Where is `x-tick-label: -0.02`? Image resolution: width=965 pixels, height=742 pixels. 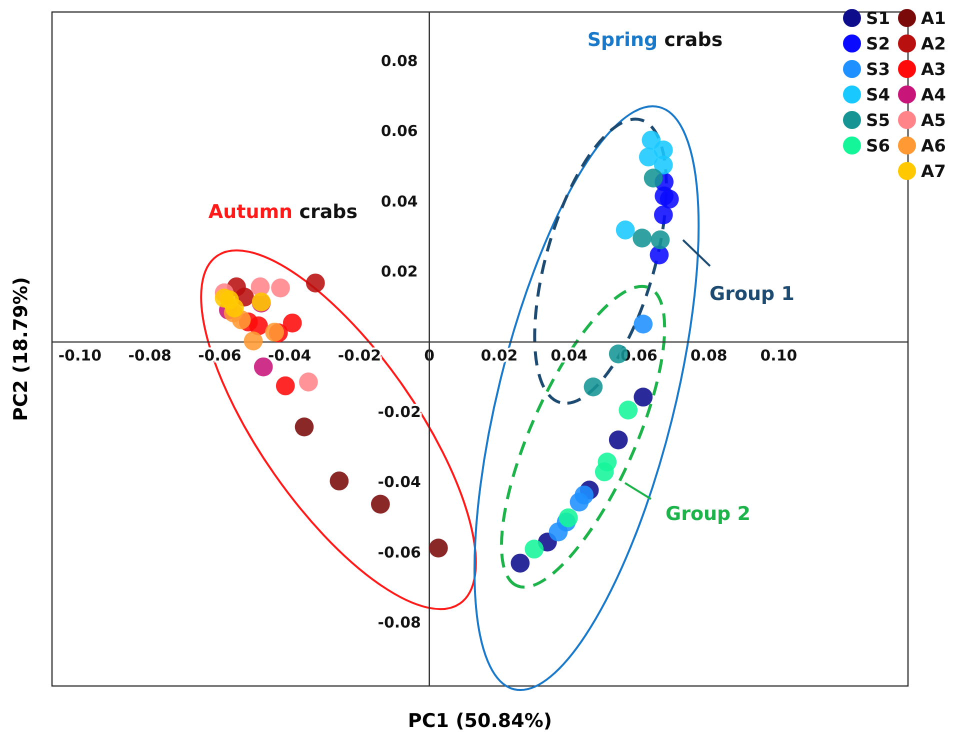
x-tick-label: -0.02 is located at coordinates (360, 355).